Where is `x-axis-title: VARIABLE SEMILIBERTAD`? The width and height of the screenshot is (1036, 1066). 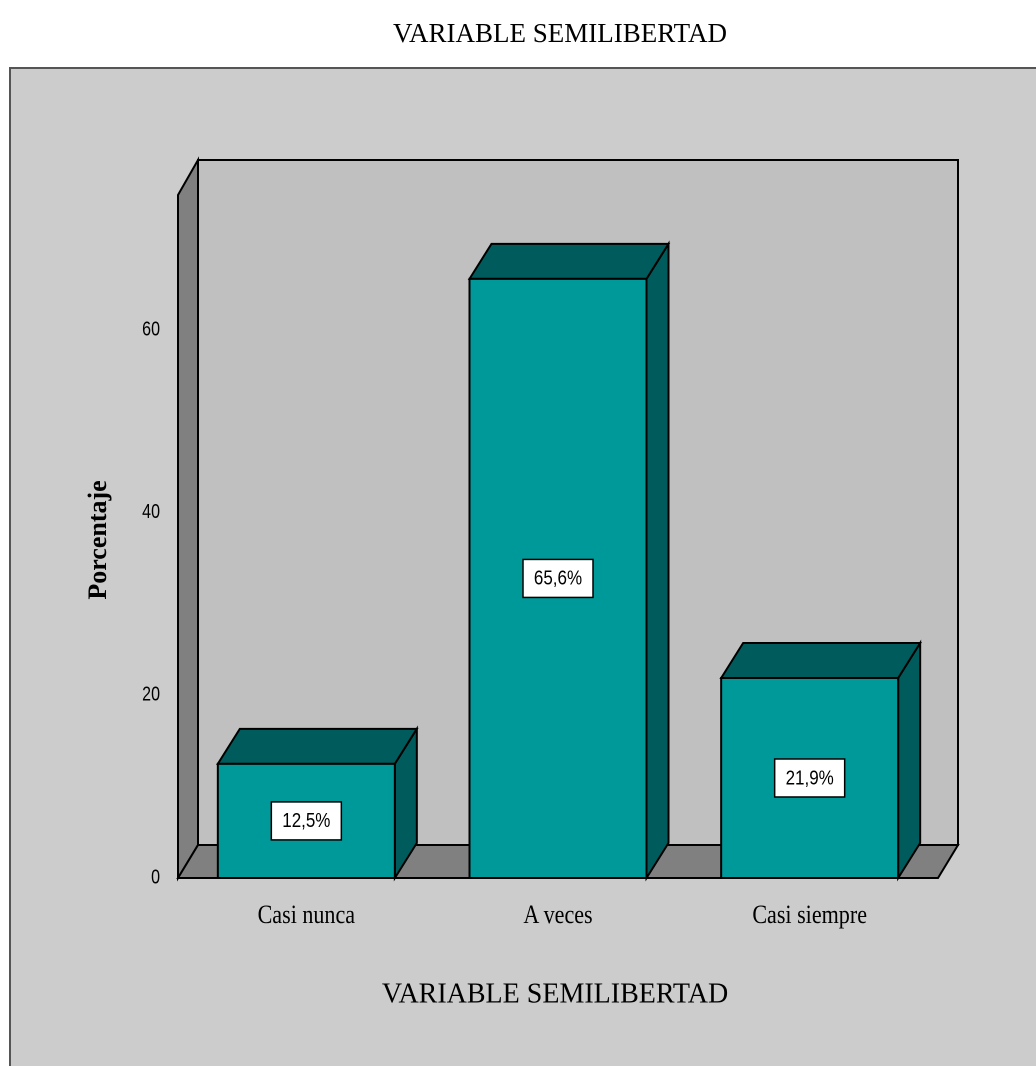 x-axis-title: VARIABLE SEMILIBERTAD is located at coordinates (555, 993).